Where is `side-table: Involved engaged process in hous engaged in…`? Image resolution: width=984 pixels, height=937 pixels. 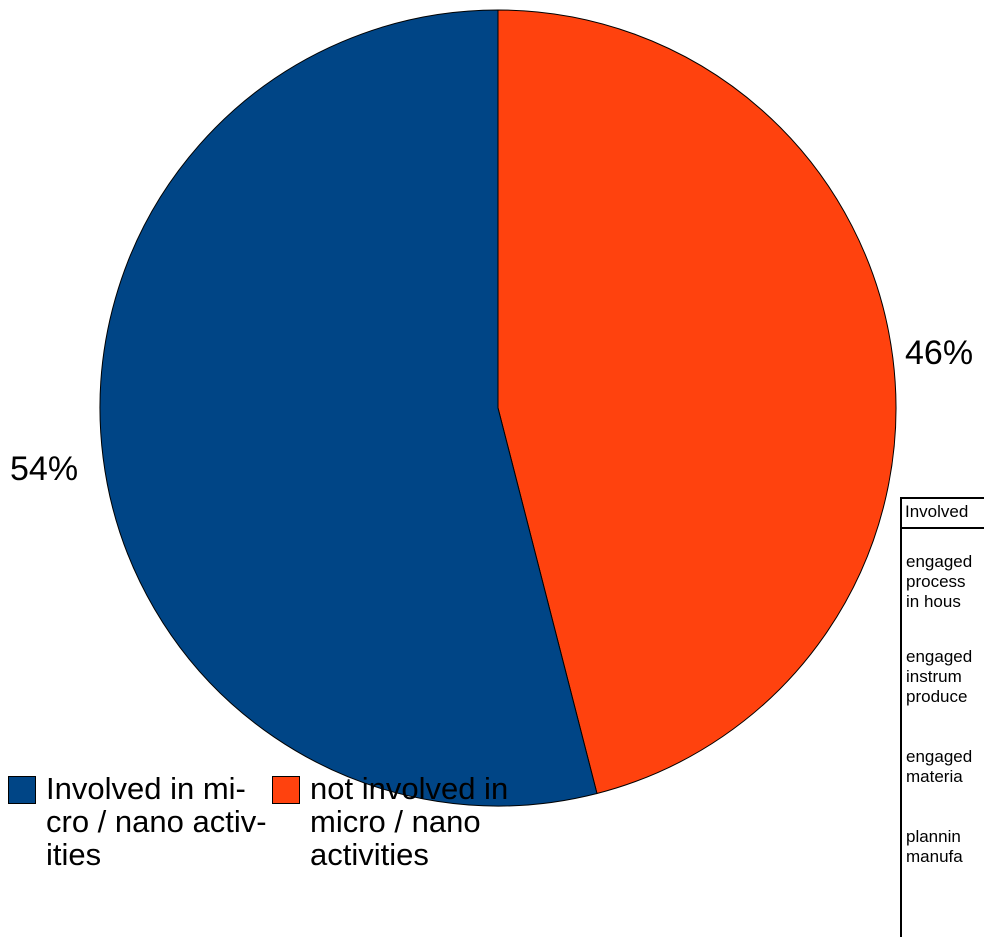 side-table: Involved engaged process in hous engaged in… is located at coordinates (942, 717).